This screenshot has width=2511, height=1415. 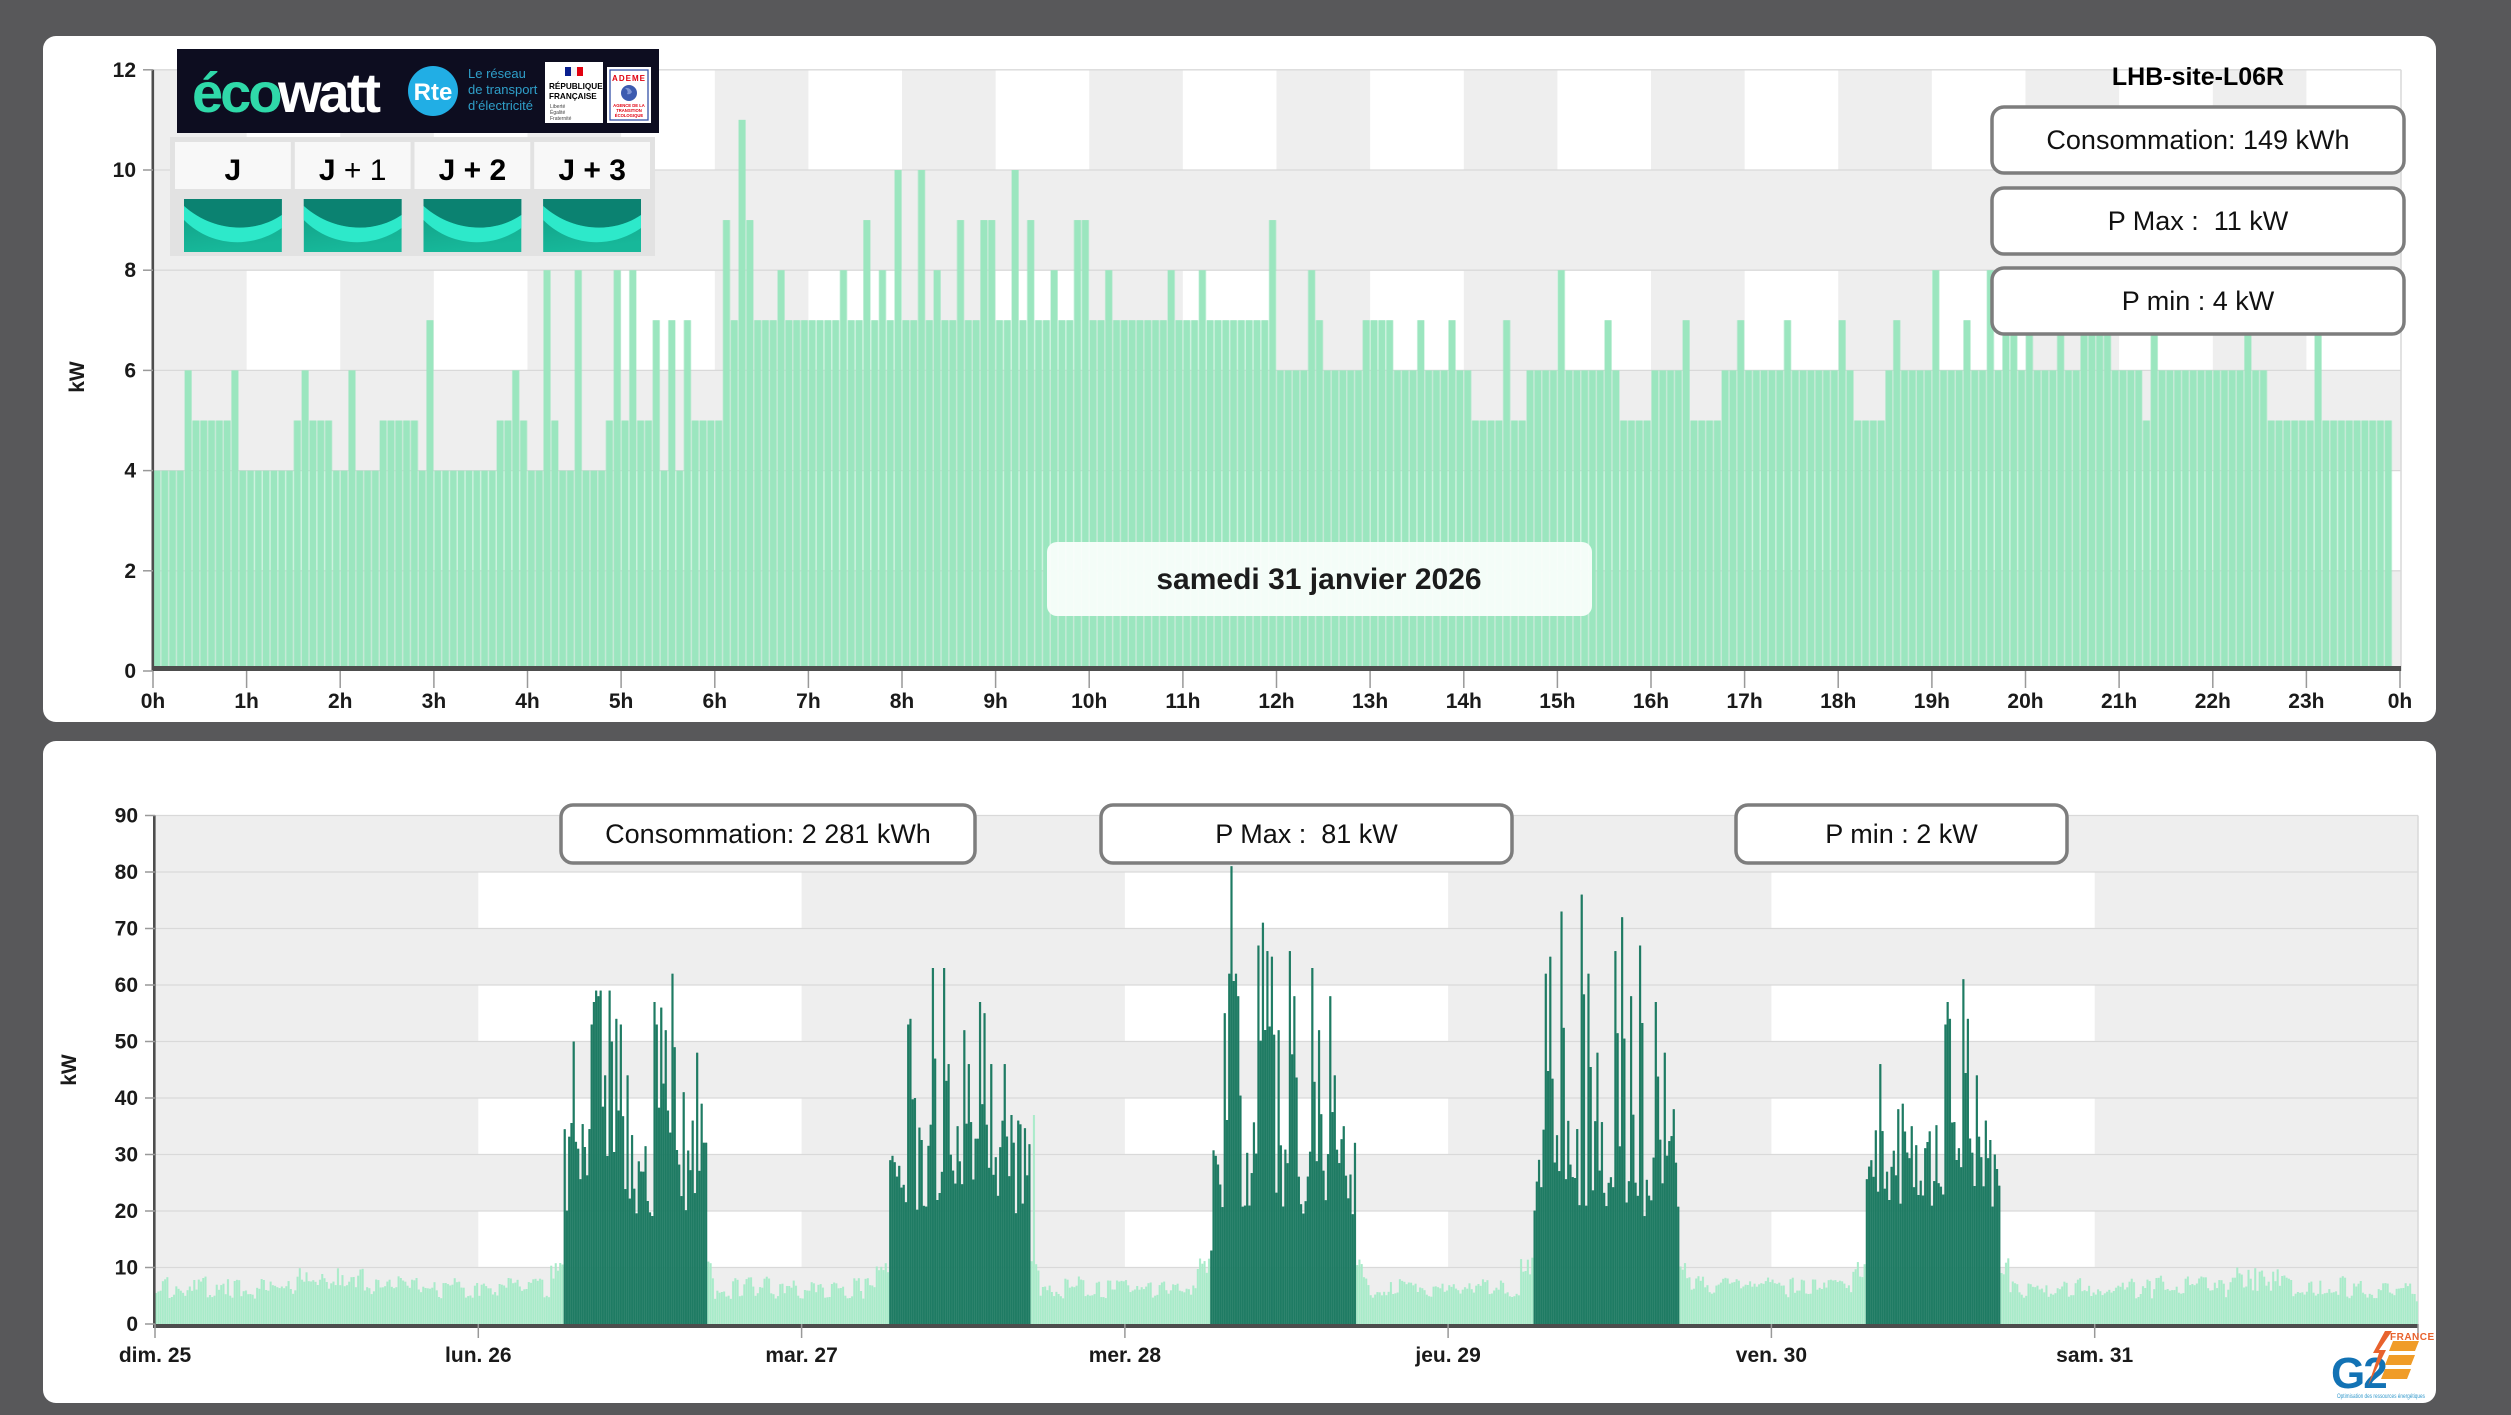 What do you see at coordinates (2094, 1355) in the screenshot?
I see `svg-text: sam. 31` at bounding box center [2094, 1355].